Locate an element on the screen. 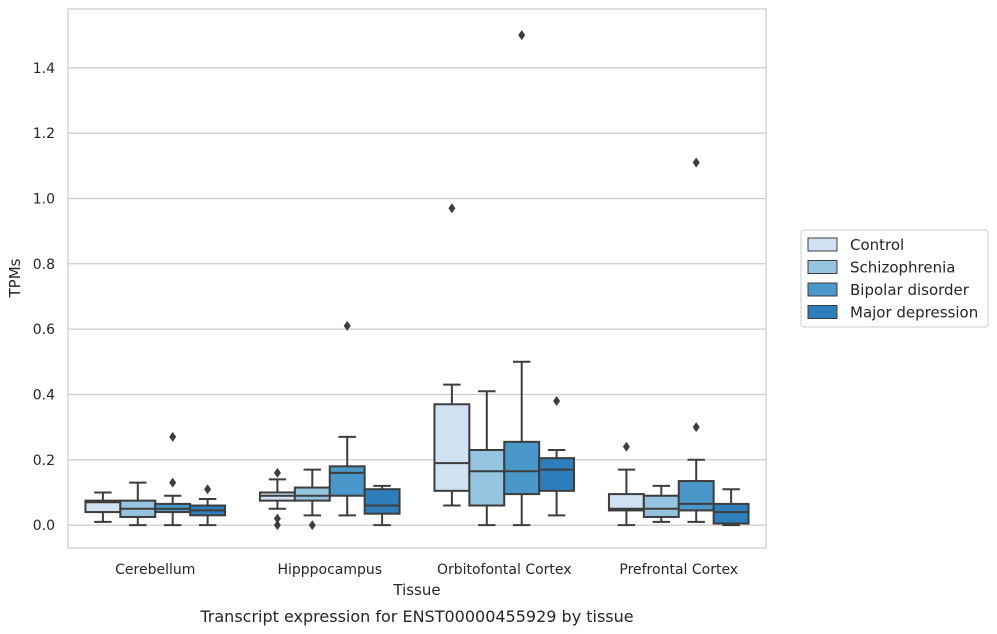 Image resolution: width=997 pixels, height=634 pixels. y-tick-label: 0.8 is located at coordinates (44, 265).